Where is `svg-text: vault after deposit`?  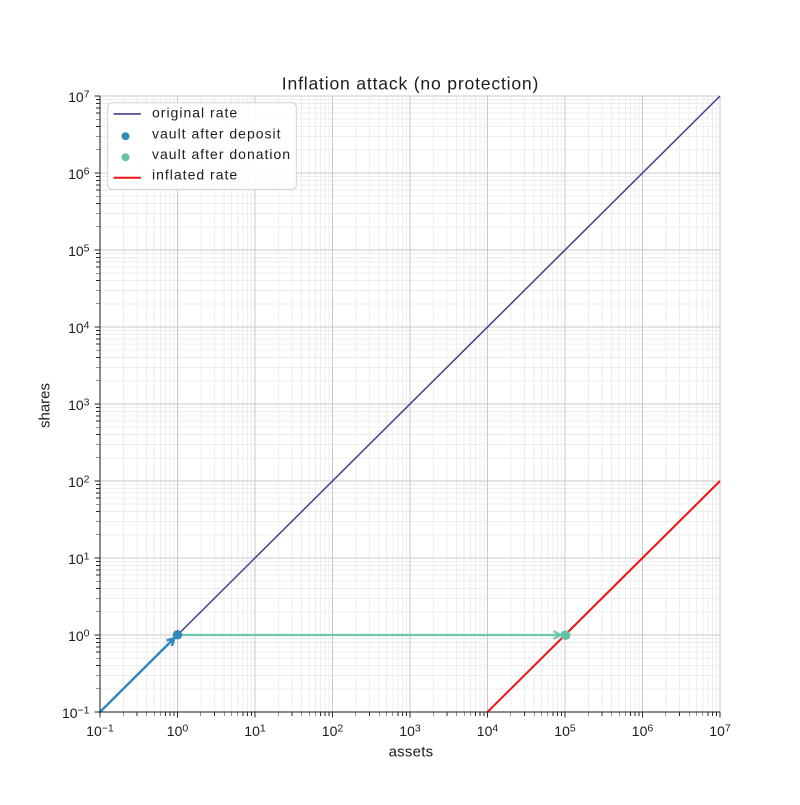 svg-text: vault after deposit is located at coordinates (217, 133).